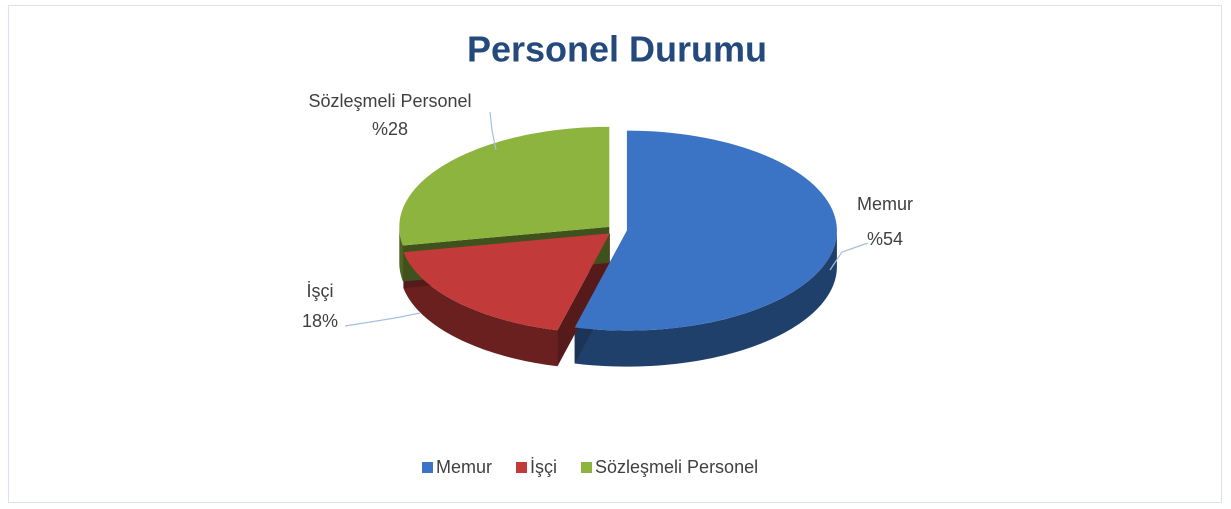 The image size is (1231, 509). Describe the element at coordinates (543, 467) in the screenshot. I see `legend-label: İşçi` at that location.